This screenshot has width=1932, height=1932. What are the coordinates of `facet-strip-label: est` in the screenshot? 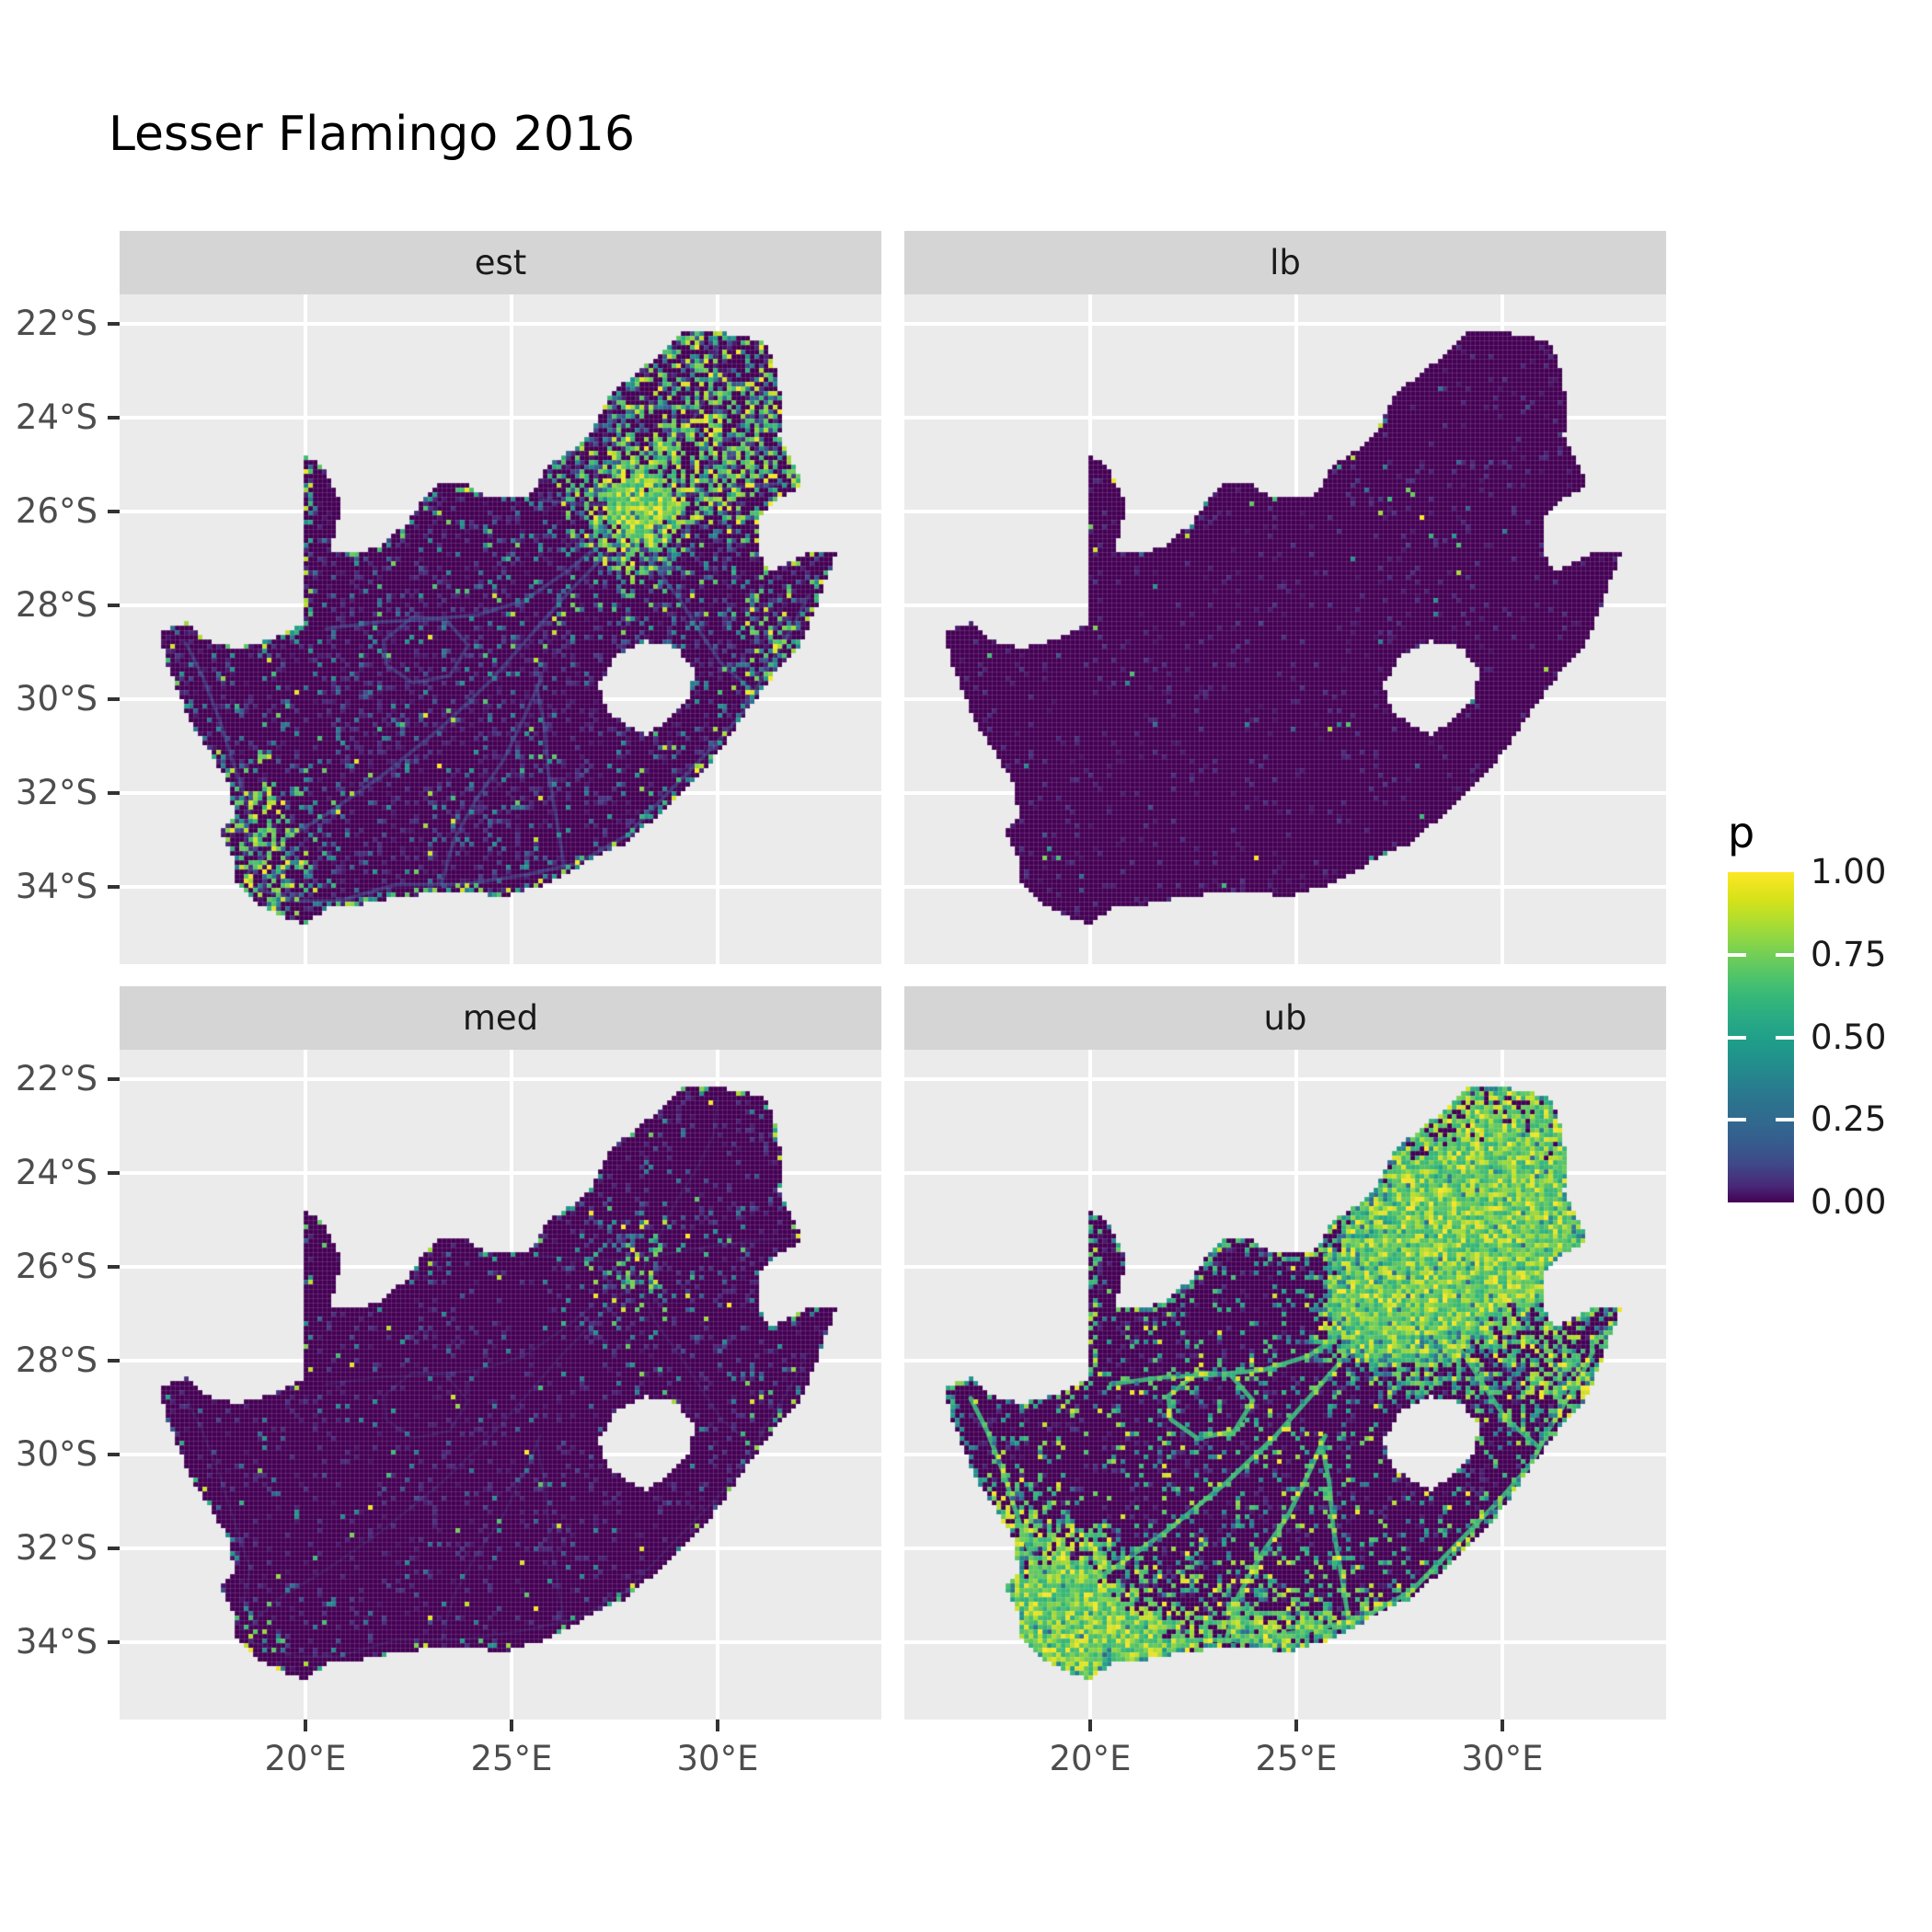 It's located at (500, 262).